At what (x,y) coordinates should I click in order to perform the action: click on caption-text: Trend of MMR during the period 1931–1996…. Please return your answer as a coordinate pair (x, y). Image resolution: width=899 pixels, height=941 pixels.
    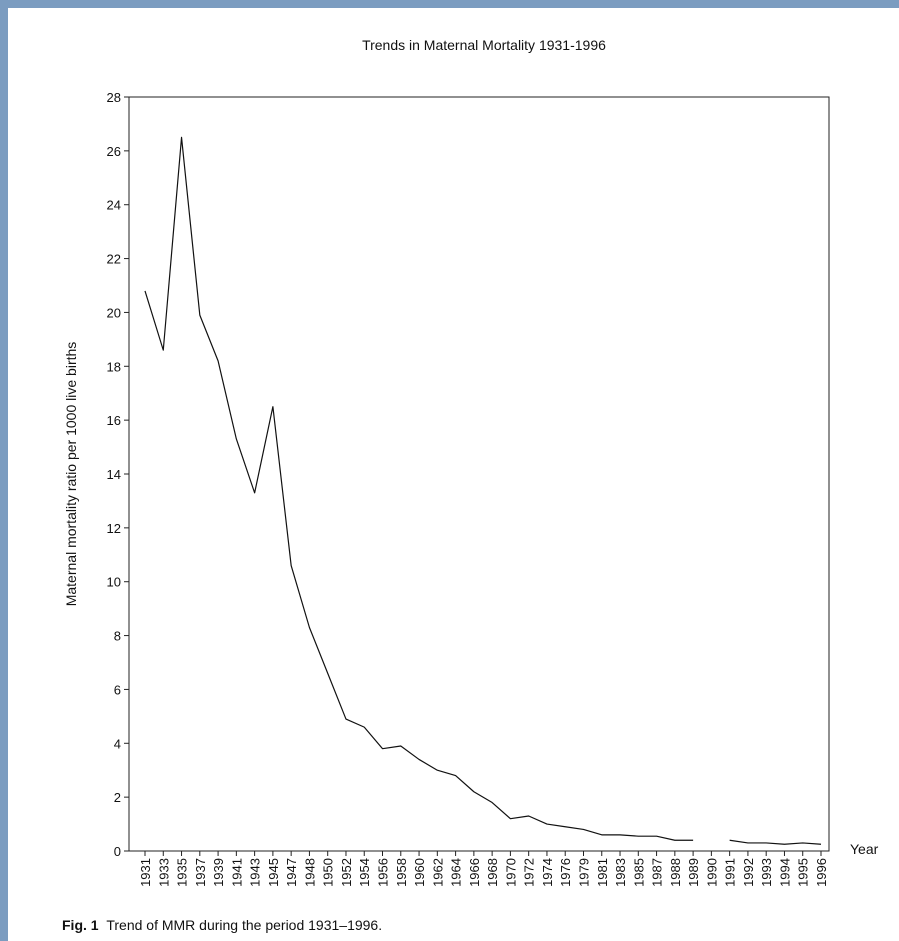
    Looking at the image, I should click on (244, 925).